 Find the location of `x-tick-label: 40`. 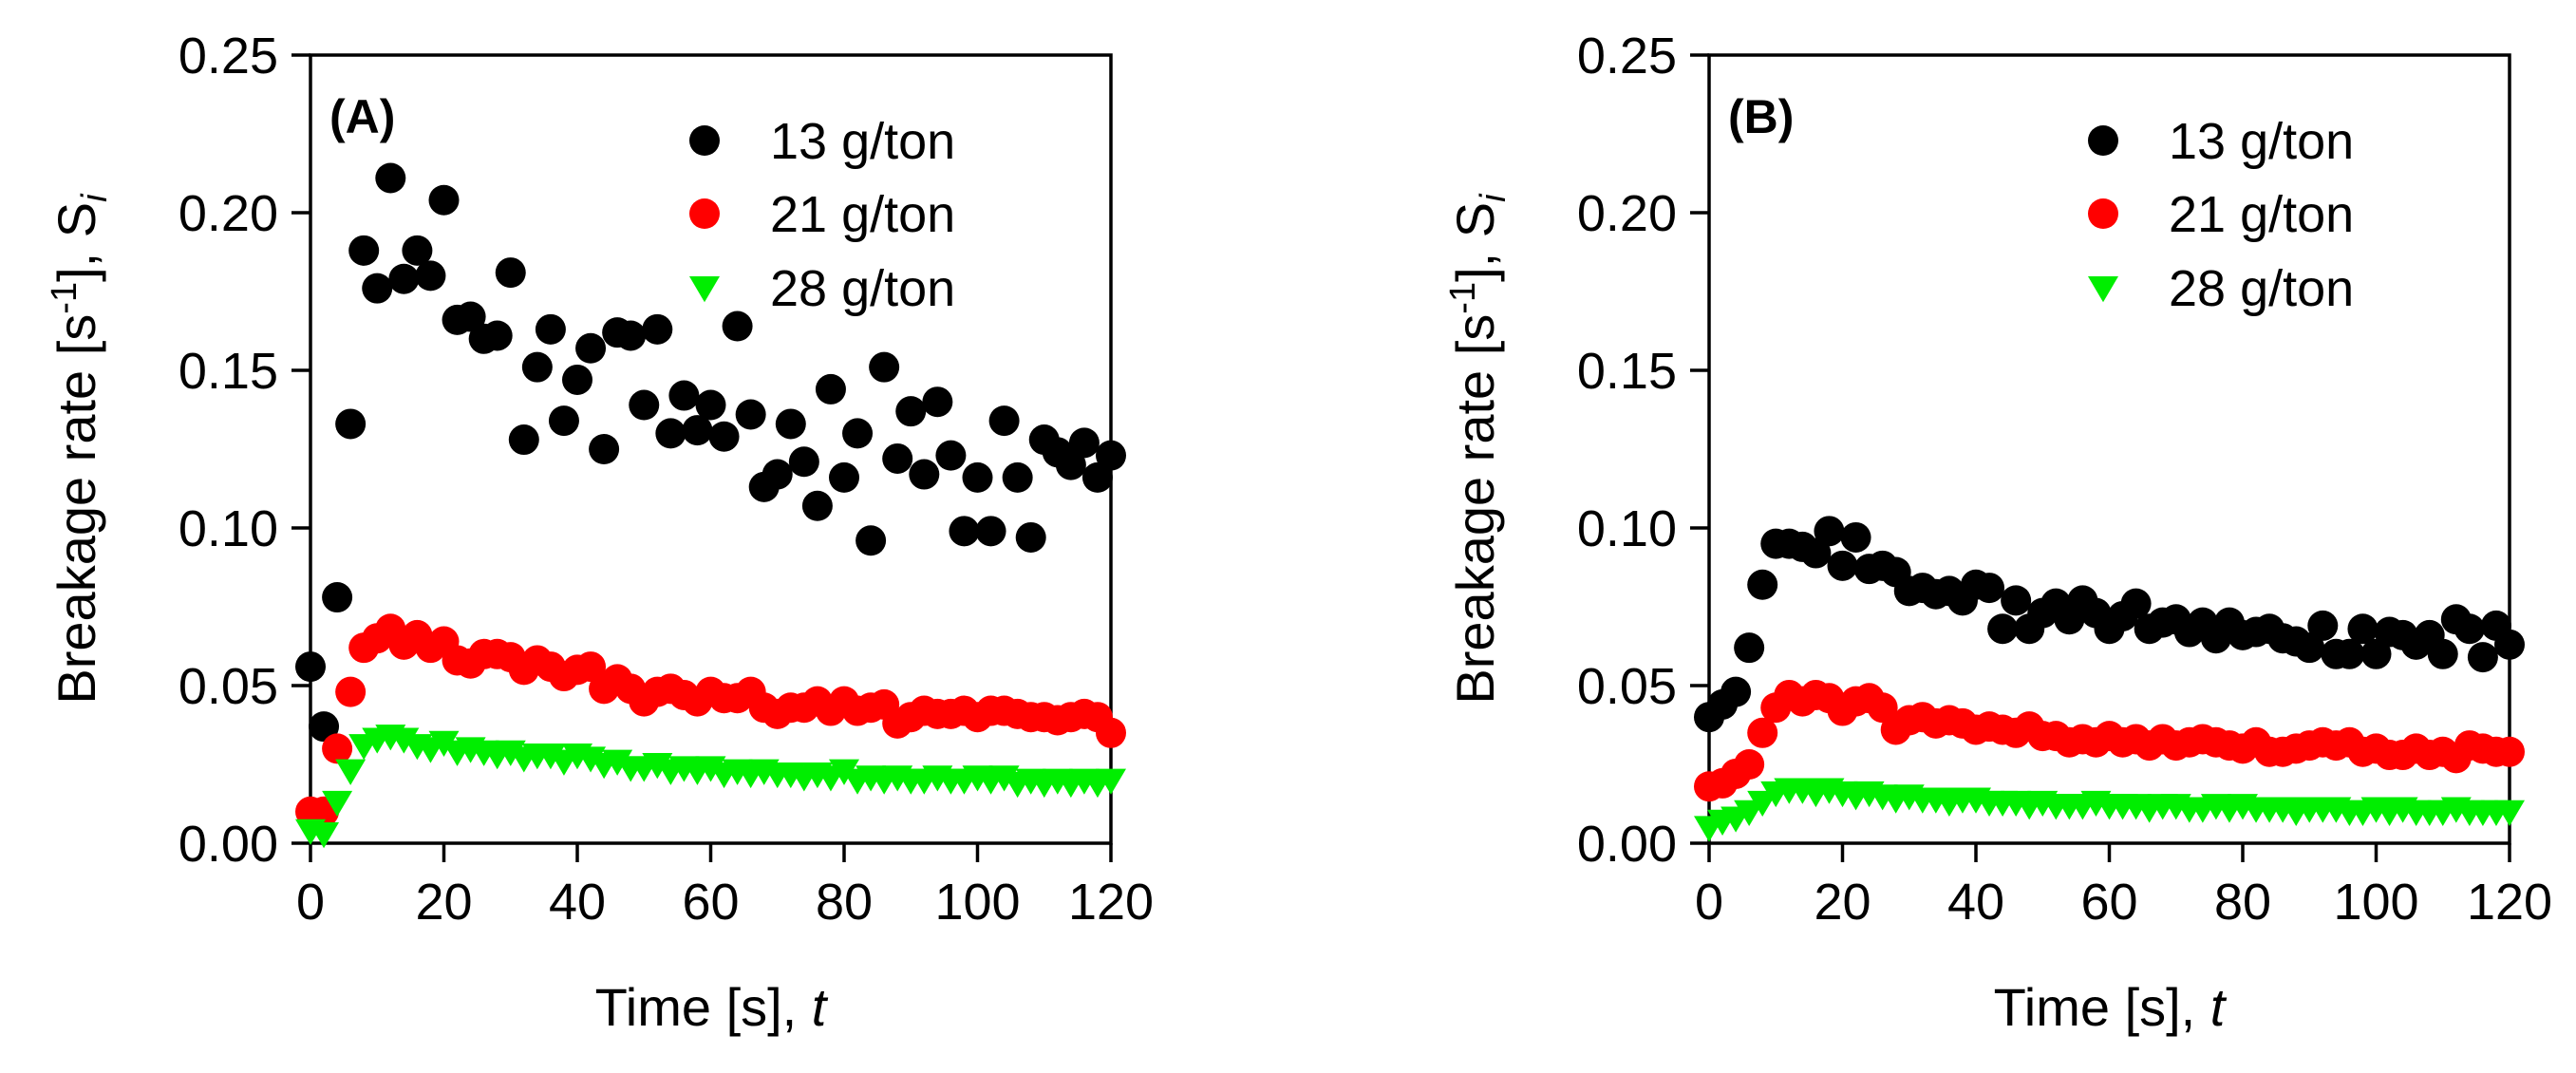

x-tick-label: 40 is located at coordinates (1975, 902).